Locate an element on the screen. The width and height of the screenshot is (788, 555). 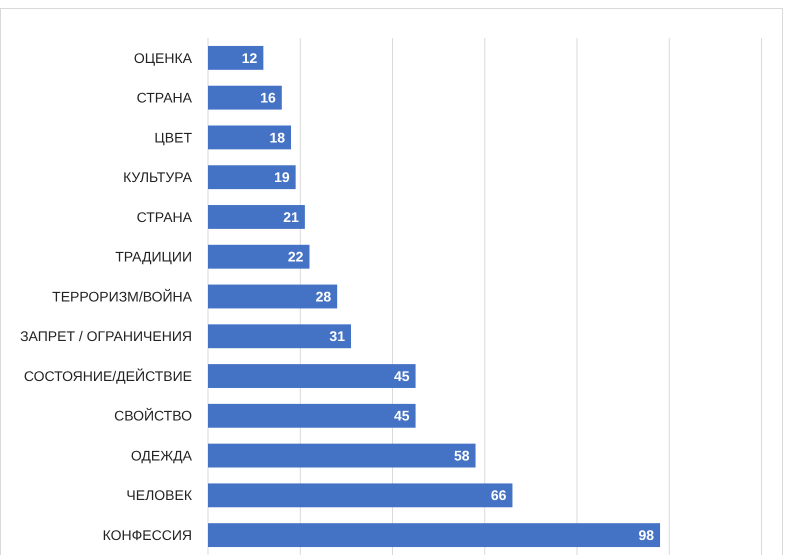
y-tick-label: ТЕРРОРИЗМ/ВОЙНА is located at coordinates (122, 296).